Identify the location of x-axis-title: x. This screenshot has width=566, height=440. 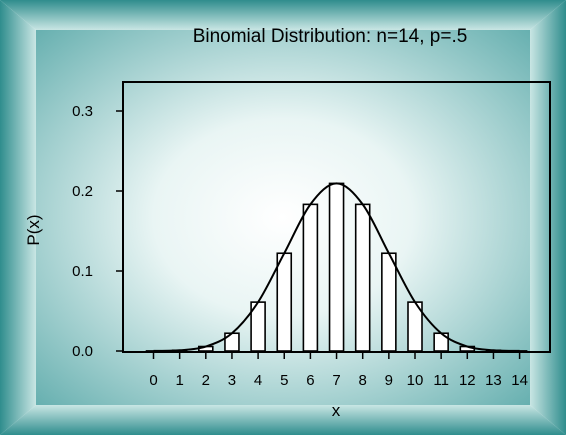
(336, 410).